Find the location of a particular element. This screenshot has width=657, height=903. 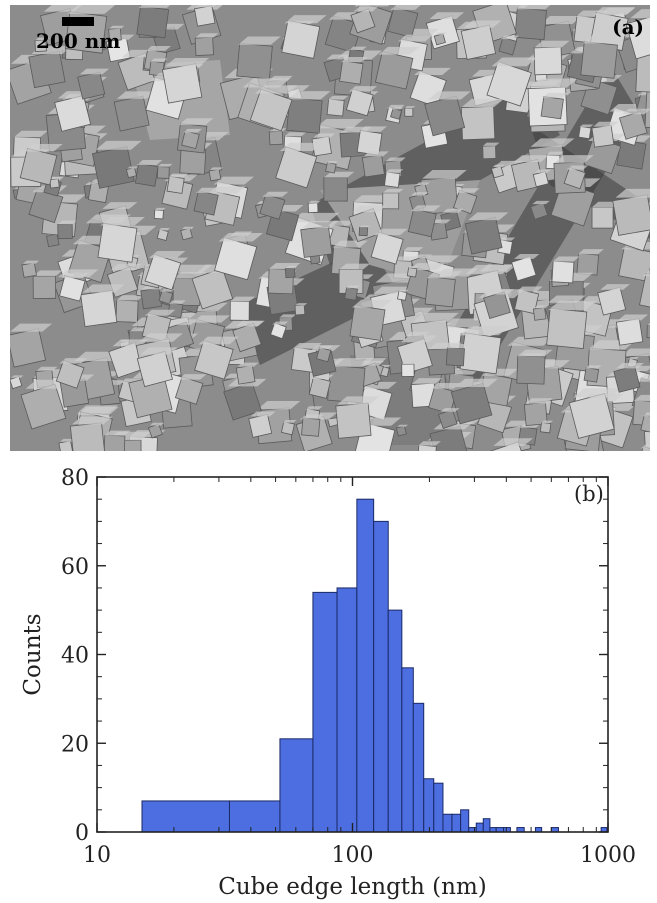

panel-label-b: (b) is located at coordinates (589, 494).